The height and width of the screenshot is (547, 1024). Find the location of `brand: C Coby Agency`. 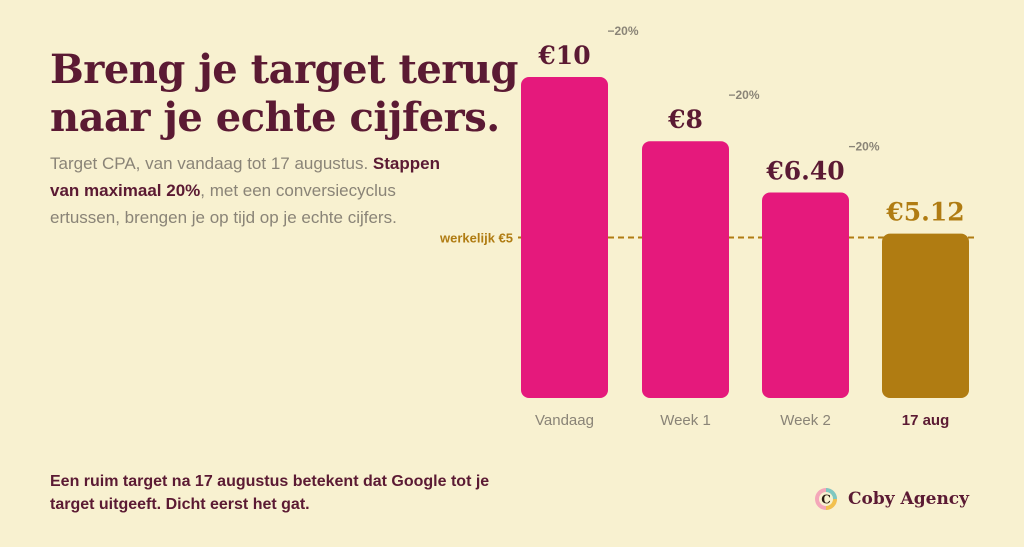

brand: C Coby Agency is located at coordinates (891, 499).